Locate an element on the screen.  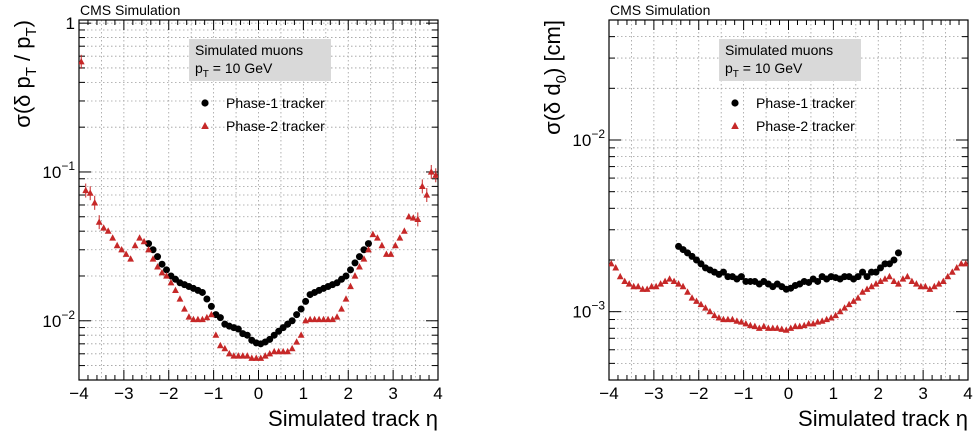
y-tick-label: 10⁻³ is located at coordinates (588, 310).